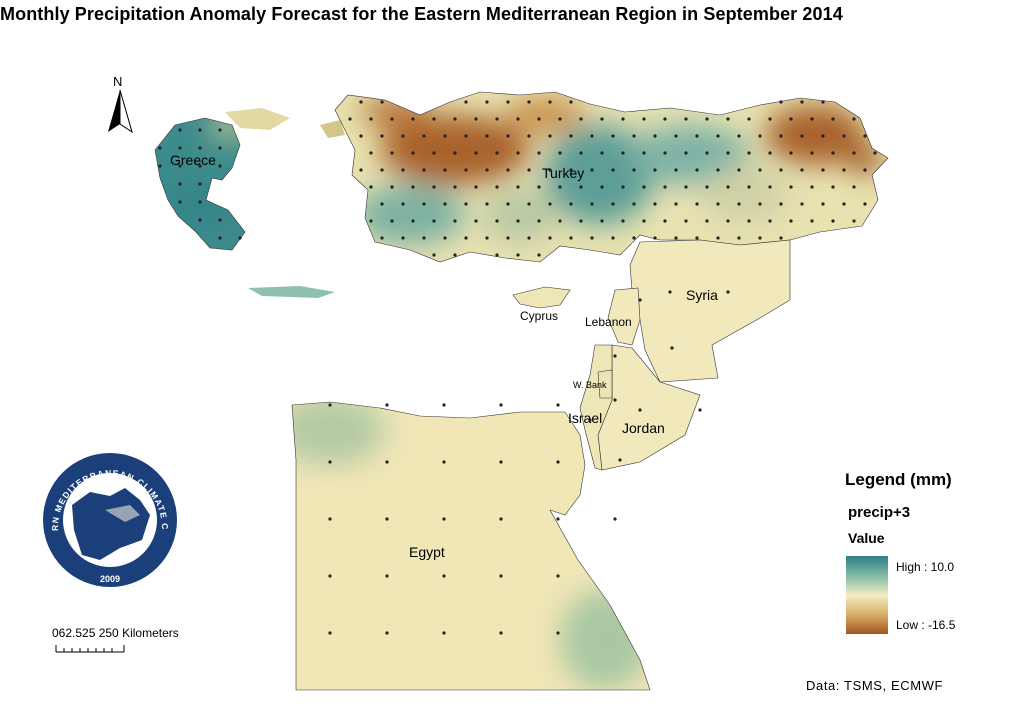 This screenshot has width=1029, height=710. Describe the element at coordinates (193, 160) in the screenshot. I see `label-greece: Greece` at that location.